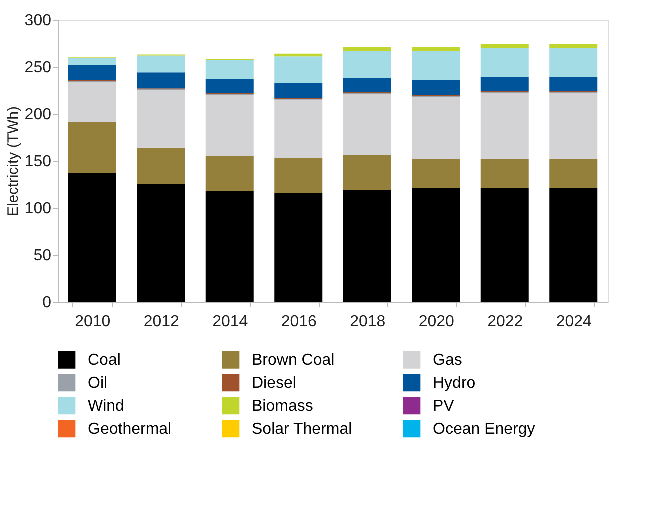  Describe the element at coordinates (574, 322) in the screenshot. I see `x-tick-label: 2024` at that location.